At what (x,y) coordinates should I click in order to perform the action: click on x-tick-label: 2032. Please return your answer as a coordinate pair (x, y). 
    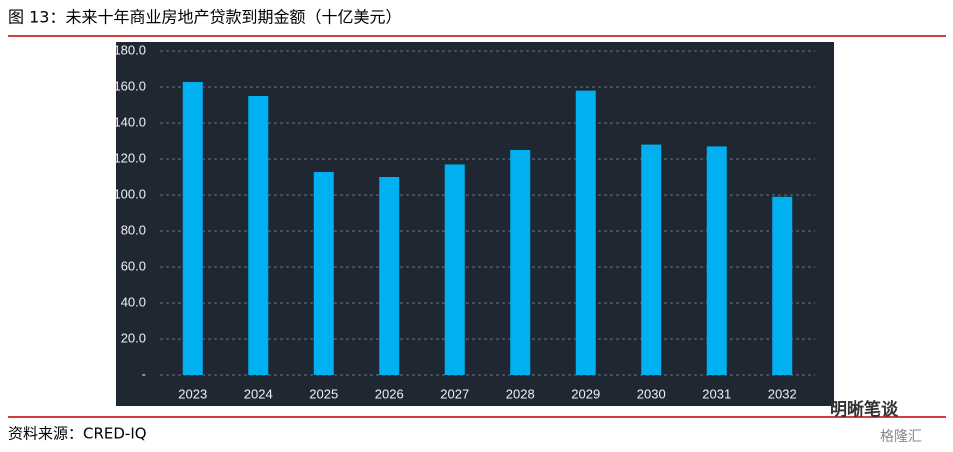
    Looking at the image, I should click on (782, 393).